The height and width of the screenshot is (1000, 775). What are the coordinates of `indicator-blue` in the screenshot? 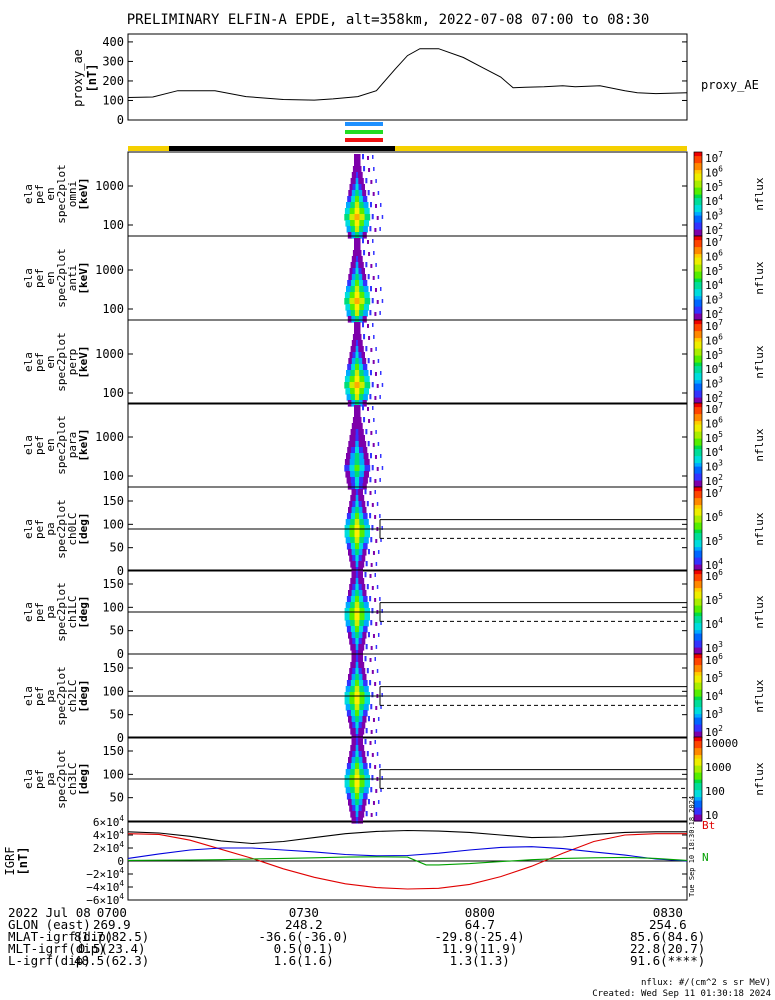 It's located at (364, 124).